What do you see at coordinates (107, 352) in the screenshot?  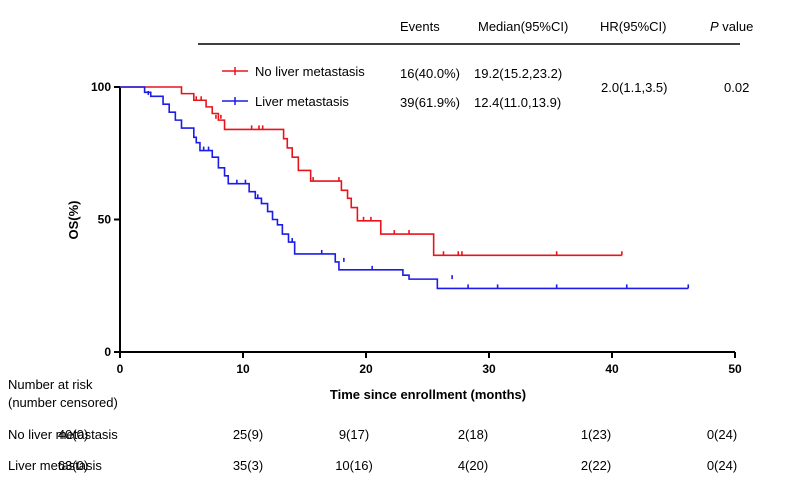 I see `y-tick-label: 0` at bounding box center [107, 352].